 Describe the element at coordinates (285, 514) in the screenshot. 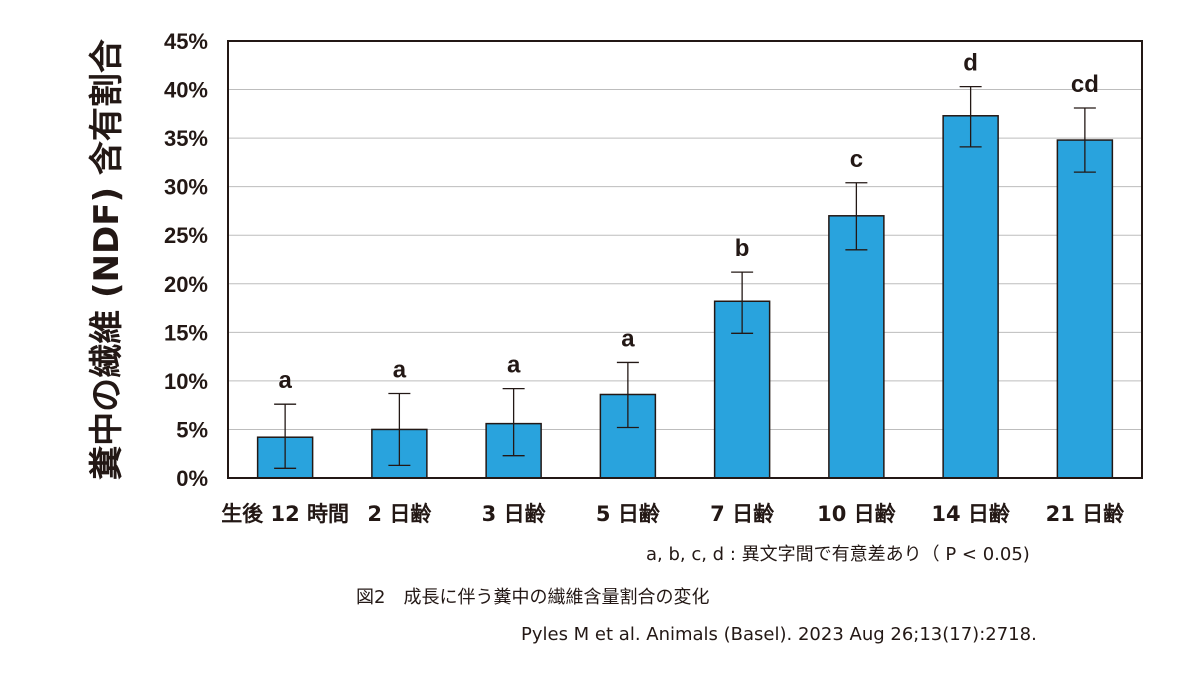

I see `x-tick-label: 生後 12 時間` at that location.